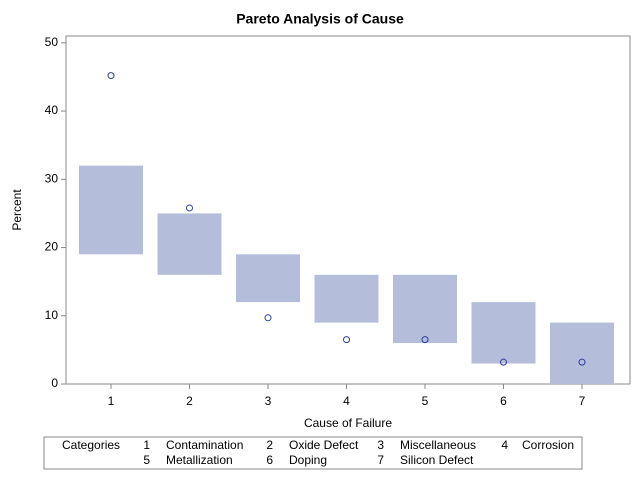  What do you see at coordinates (380, 460) in the screenshot?
I see `legend-key: 7` at bounding box center [380, 460].